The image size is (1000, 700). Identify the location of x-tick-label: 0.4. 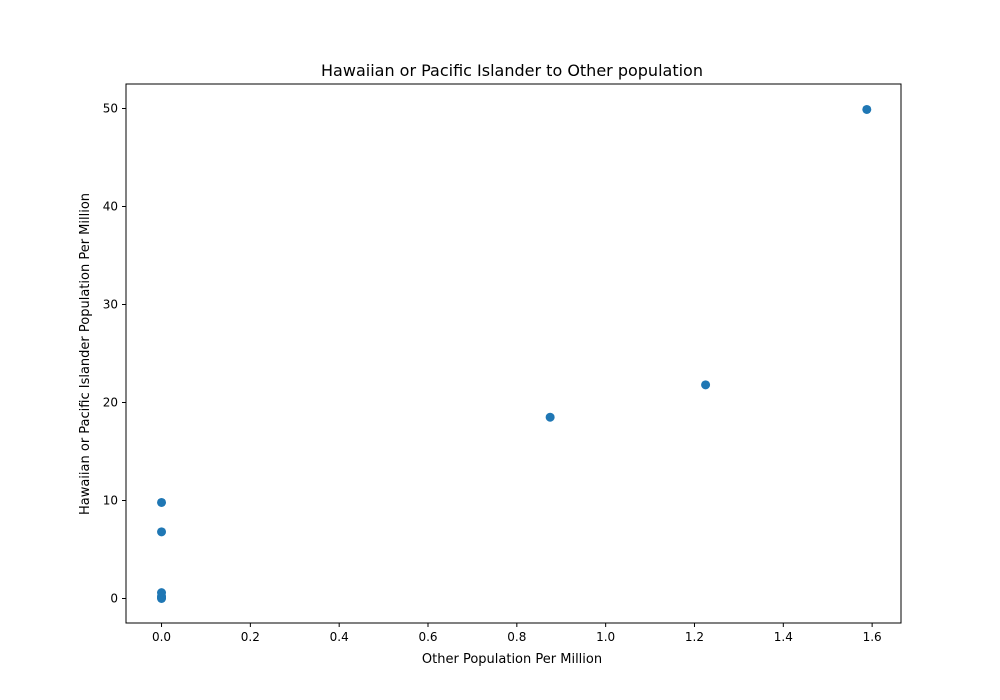
(339, 637).